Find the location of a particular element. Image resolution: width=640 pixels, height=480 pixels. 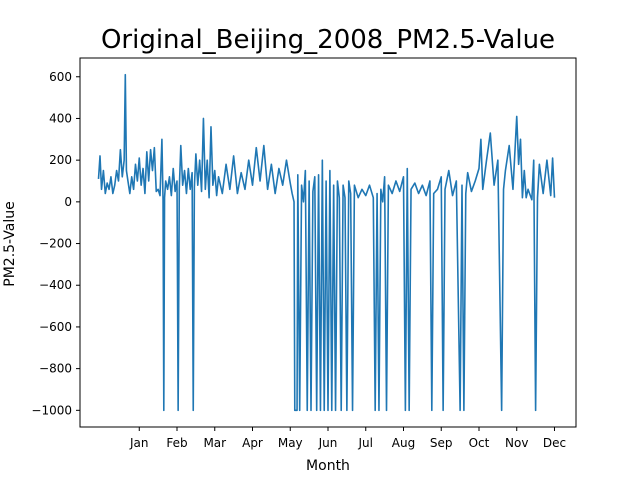

x-tick-label: Mar is located at coordinates (214, 443).